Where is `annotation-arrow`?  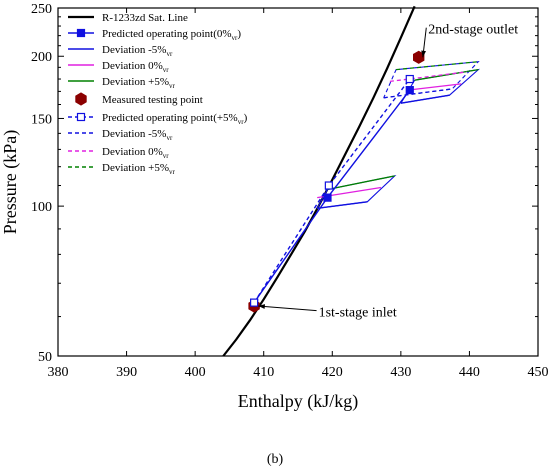
annotation-arrow is located at coordinates (287, 308).